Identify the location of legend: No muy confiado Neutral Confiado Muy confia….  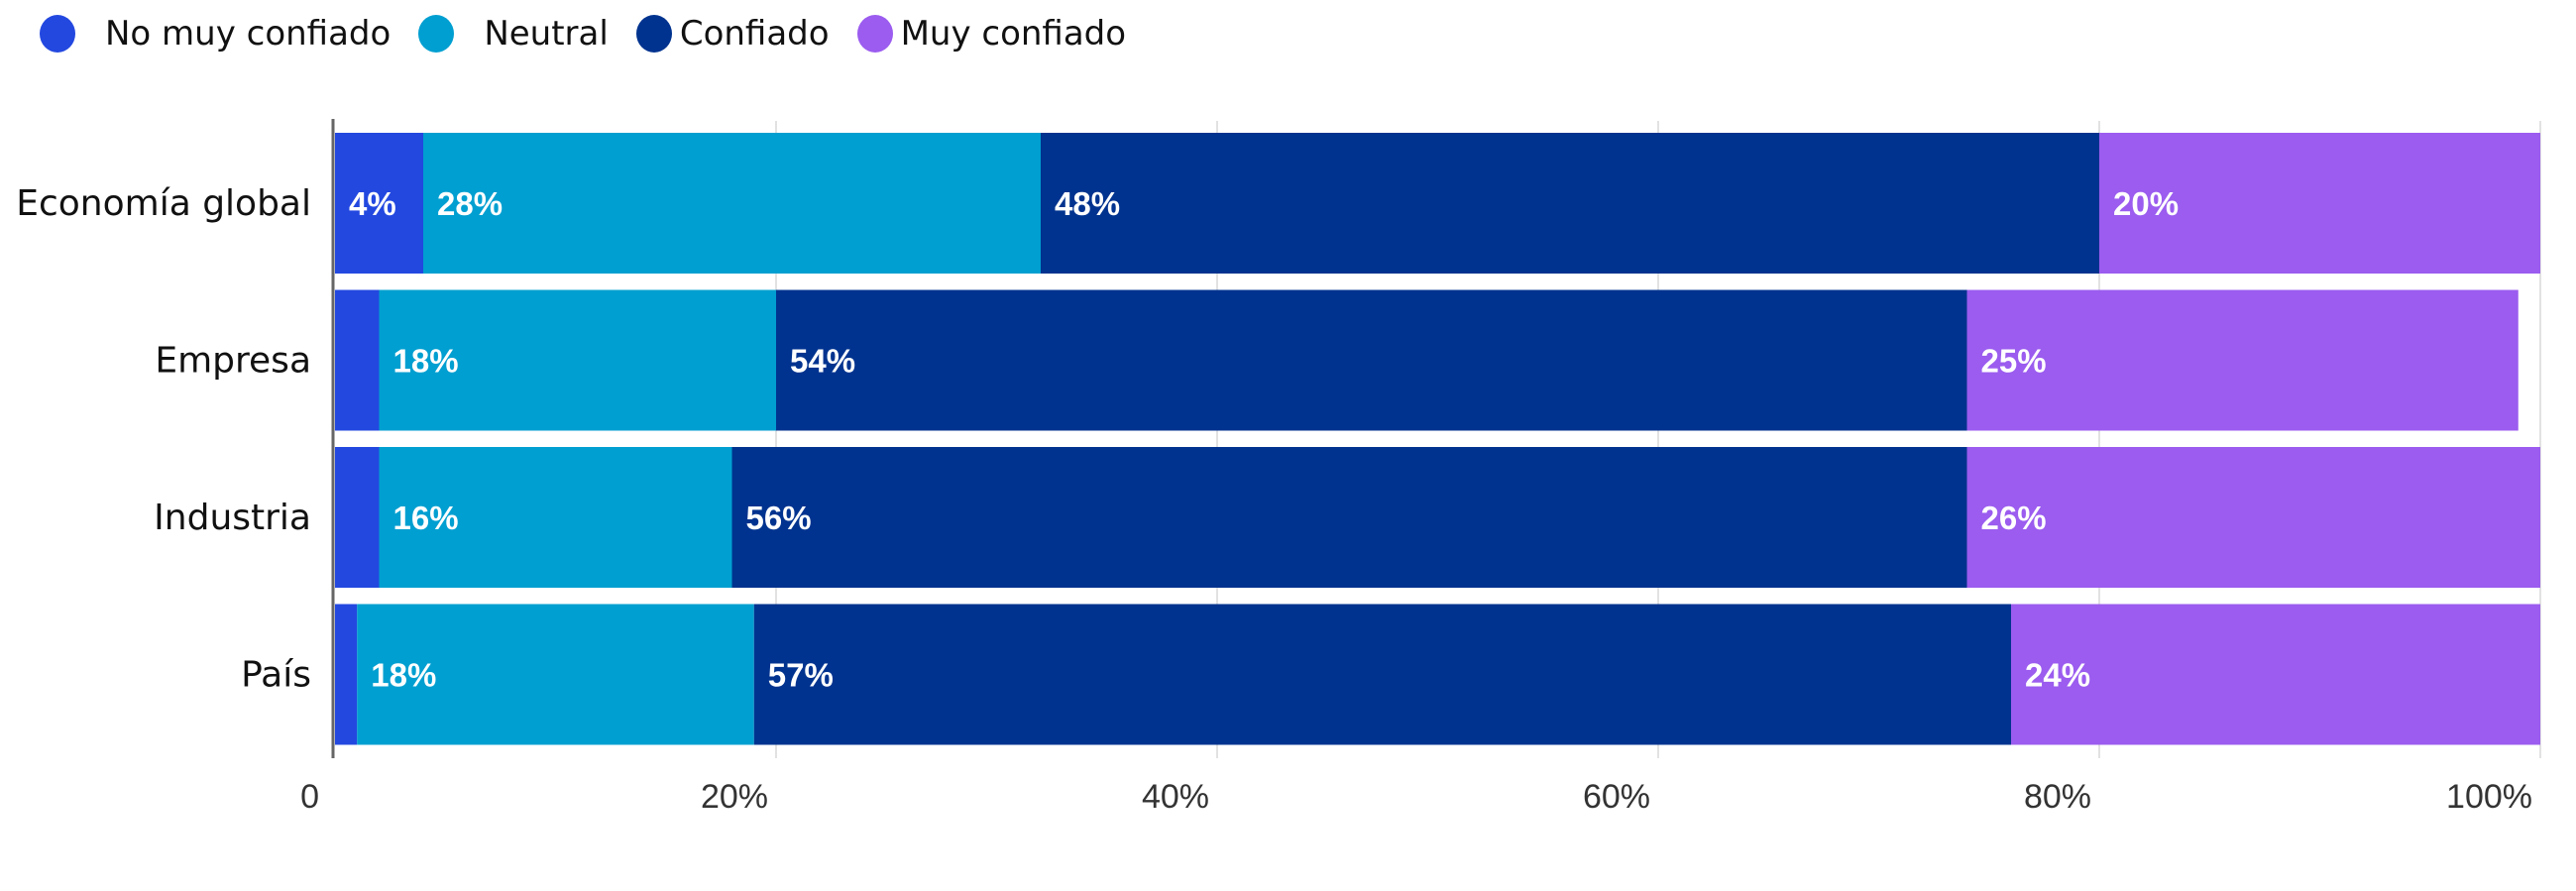
(597, 34).